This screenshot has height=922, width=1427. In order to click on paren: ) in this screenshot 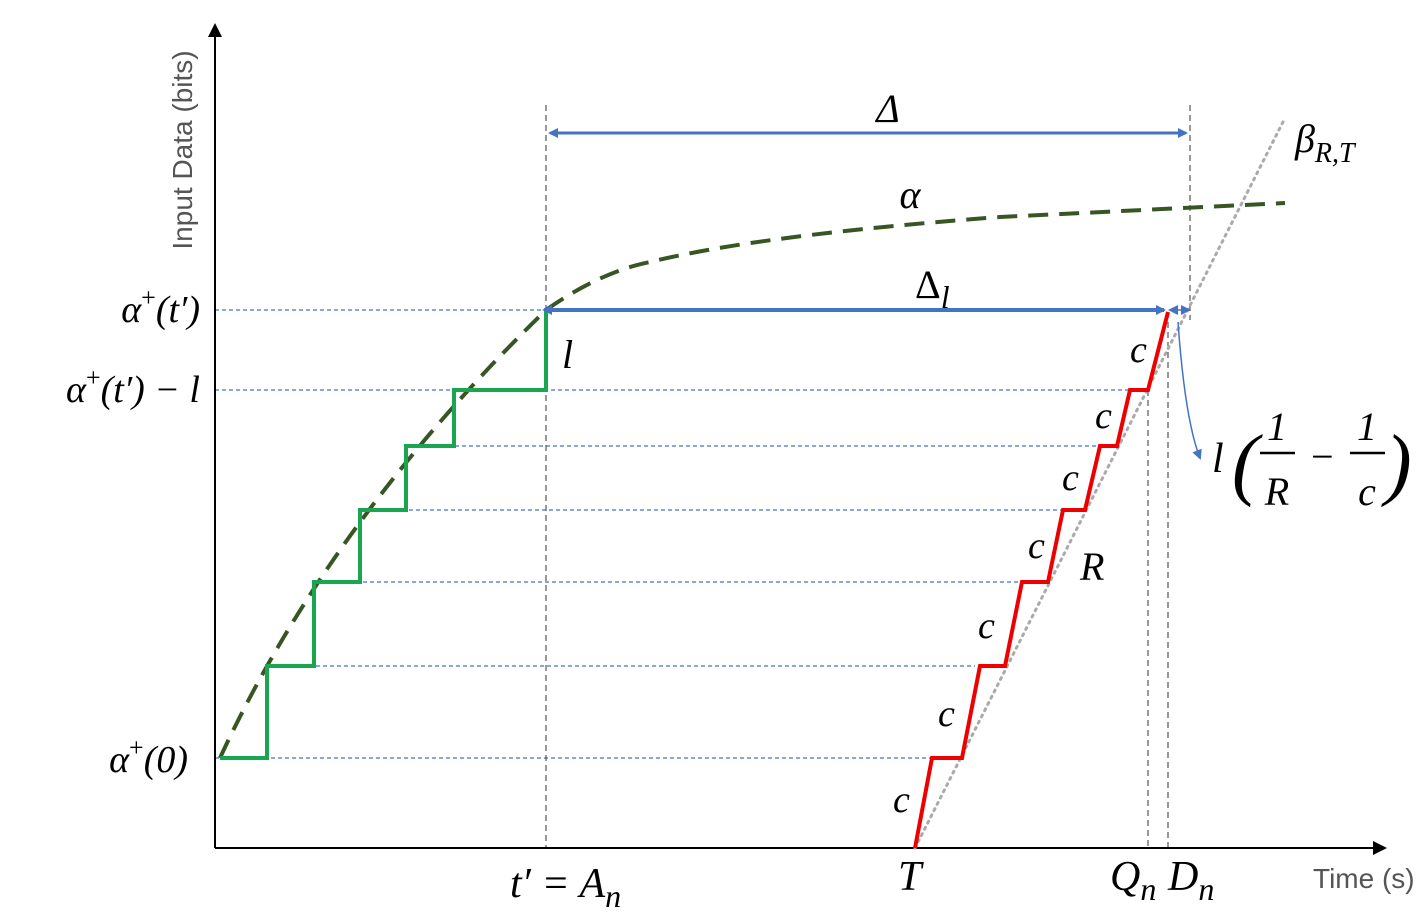, I will do `click(1396, 464)`.